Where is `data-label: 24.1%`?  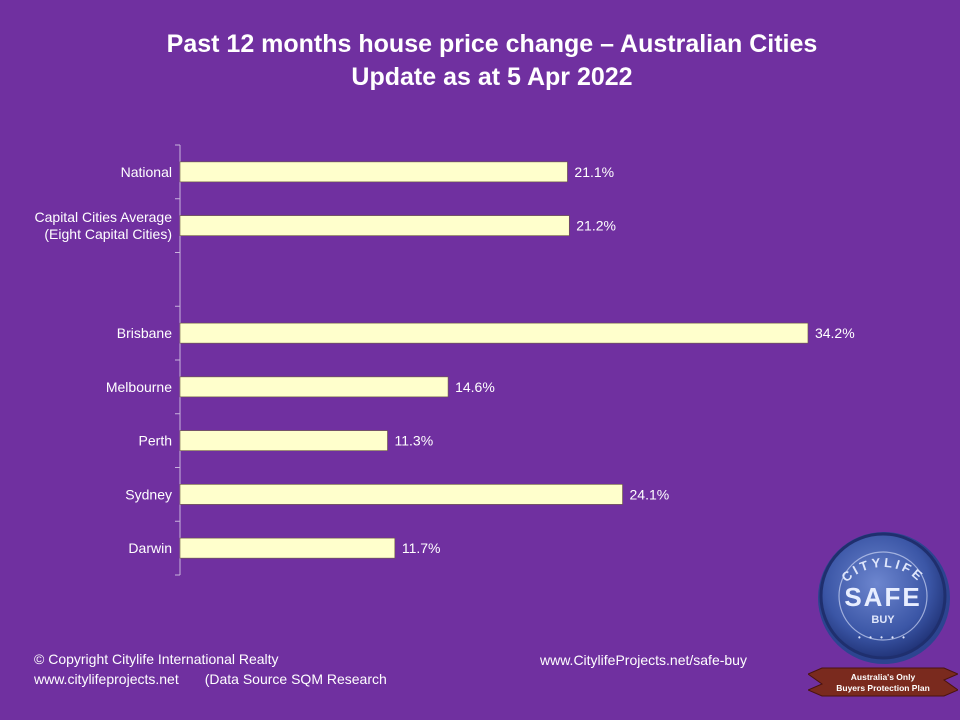
data-label: 24.1% is located at coordinates (650, 494).